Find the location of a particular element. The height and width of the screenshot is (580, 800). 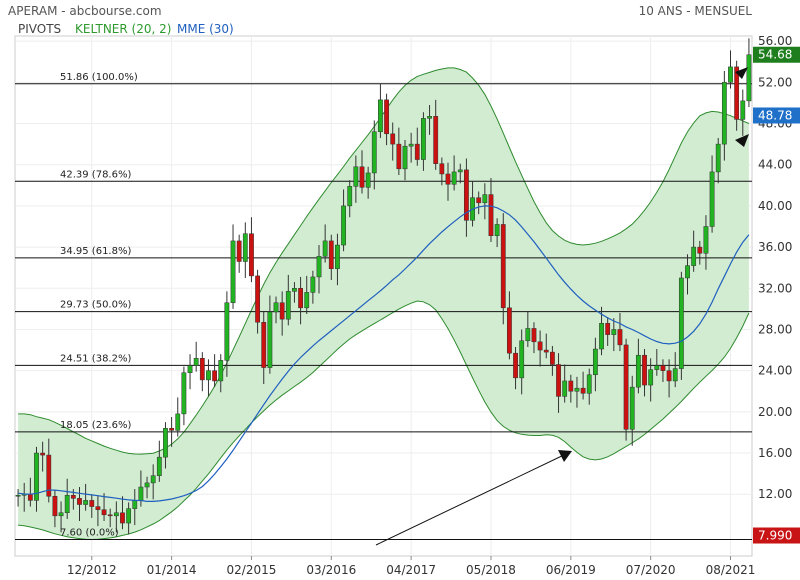

x-tick-label: 01/2014 is located at coordinates (172, 570).